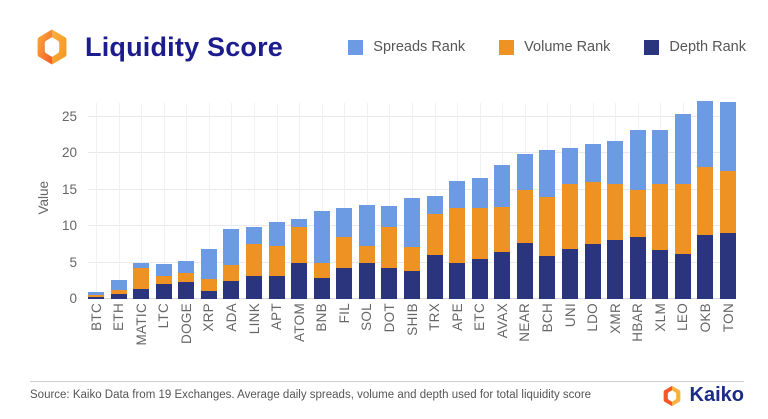 The width and height of the screenshot is (768, 419). I want to click on legend-label: Volume Rank, so click(567, 47).